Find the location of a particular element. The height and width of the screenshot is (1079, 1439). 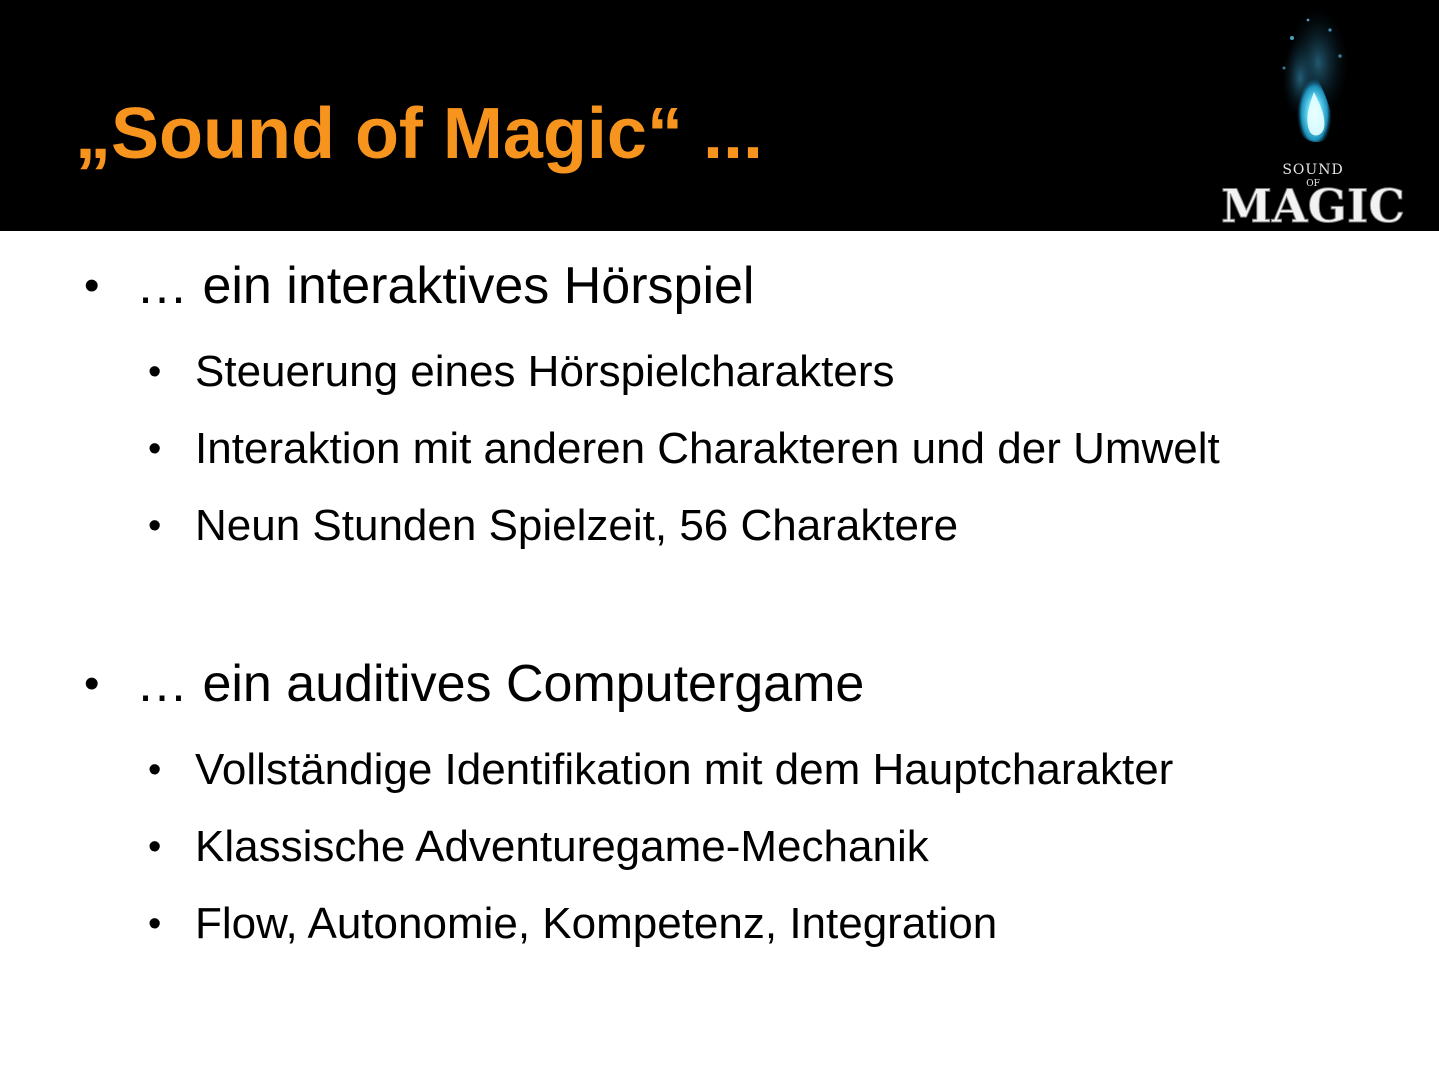

bullet-heading-text: … ein auditives Computergame is located at coordinates (500, 684).